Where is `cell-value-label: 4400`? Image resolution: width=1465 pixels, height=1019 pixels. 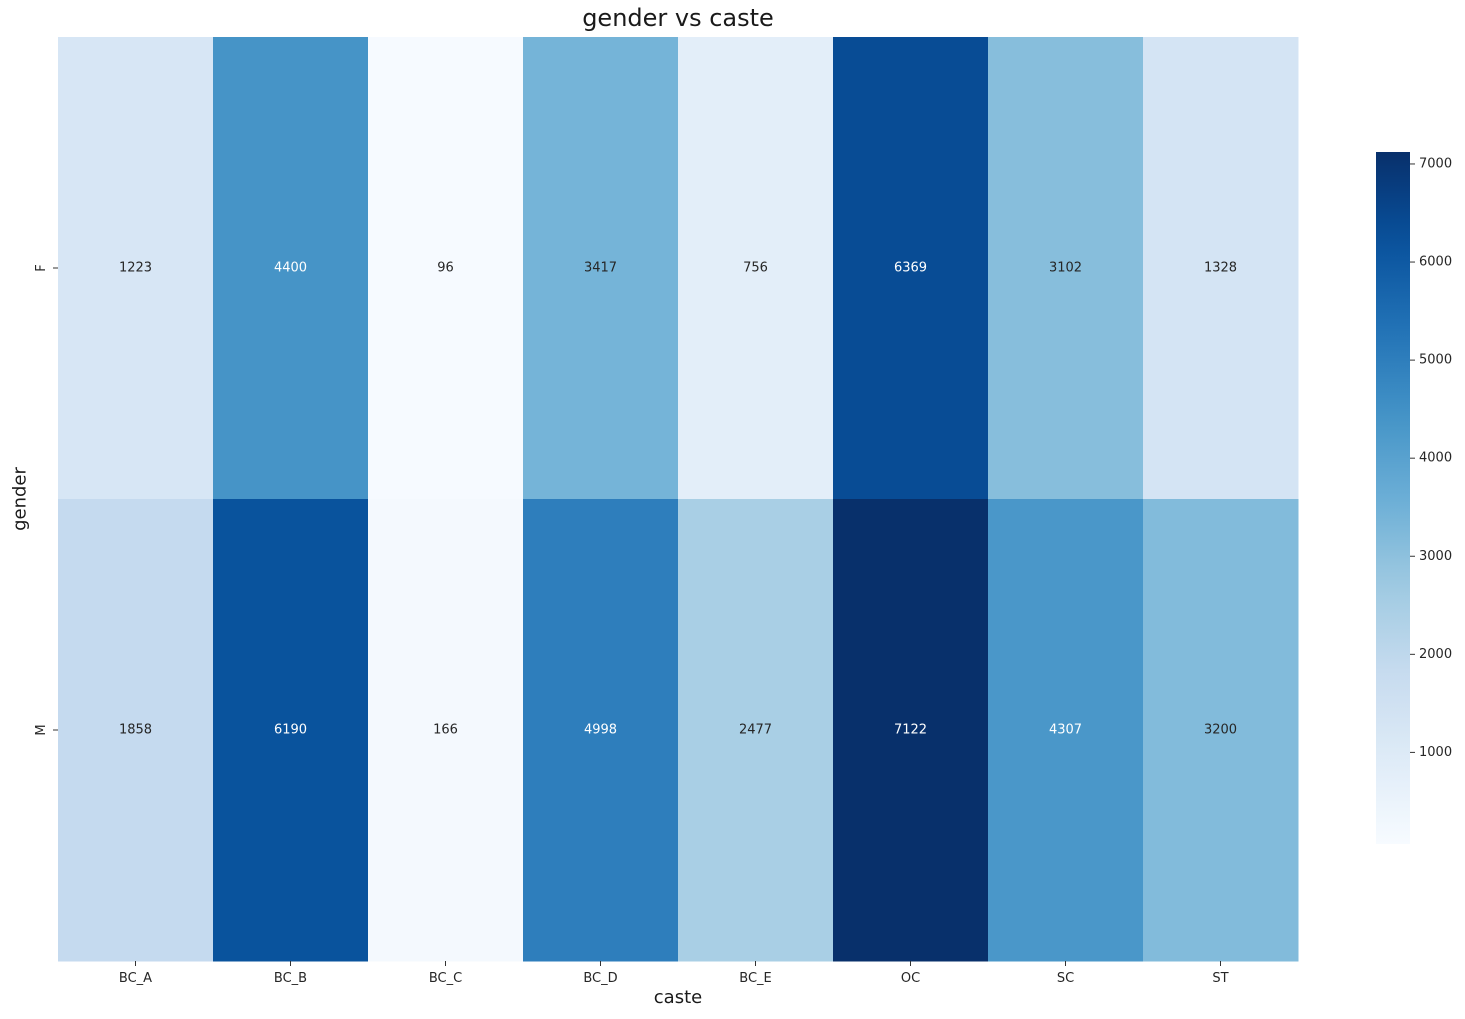
cell-value-label: 4400 is located at coordinates (290, 268).